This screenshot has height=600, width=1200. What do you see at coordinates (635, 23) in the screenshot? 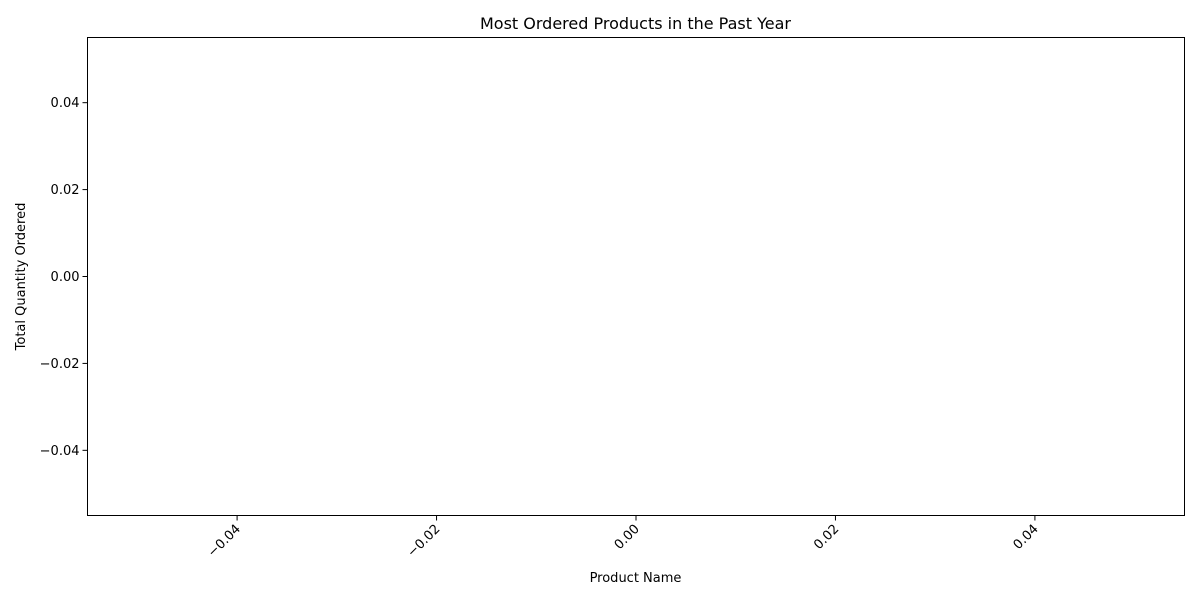
I see `chart-title: Most Ordered Products in the Past Year` at bounding box center [635, 23].